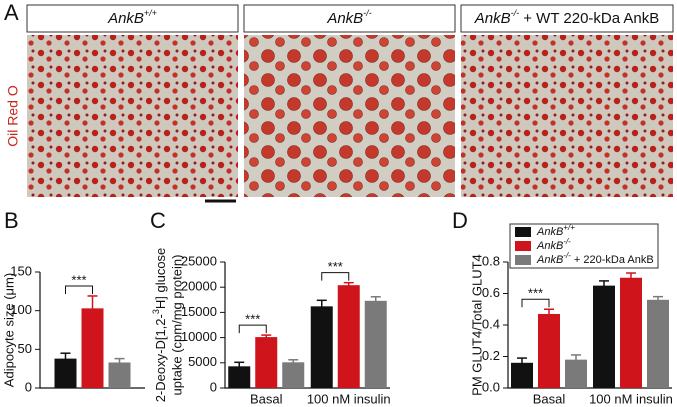 Image resolution: width=677 pixels, height=407 pixels. Describe the element at coordinates (158, 220) in the screenshot. I see `panel-label: C` at that location.